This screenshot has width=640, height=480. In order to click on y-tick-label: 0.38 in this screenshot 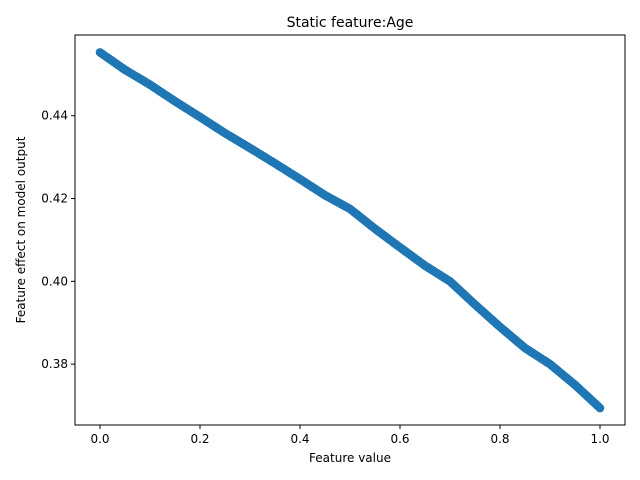, I will do `click(54, 364)`.